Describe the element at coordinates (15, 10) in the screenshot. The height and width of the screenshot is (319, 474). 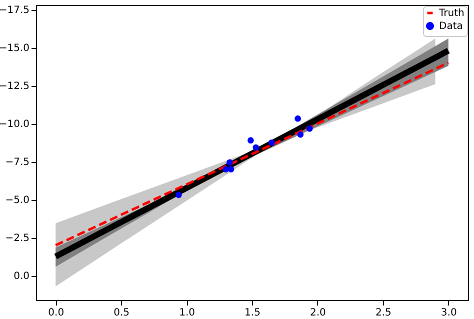
I see `y-tick-label: −17.5` at that location.